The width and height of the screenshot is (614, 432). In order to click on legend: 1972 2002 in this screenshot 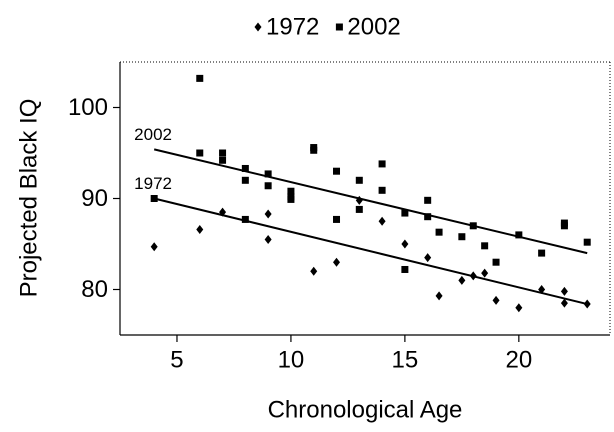, I will do `click(333, 26)`.